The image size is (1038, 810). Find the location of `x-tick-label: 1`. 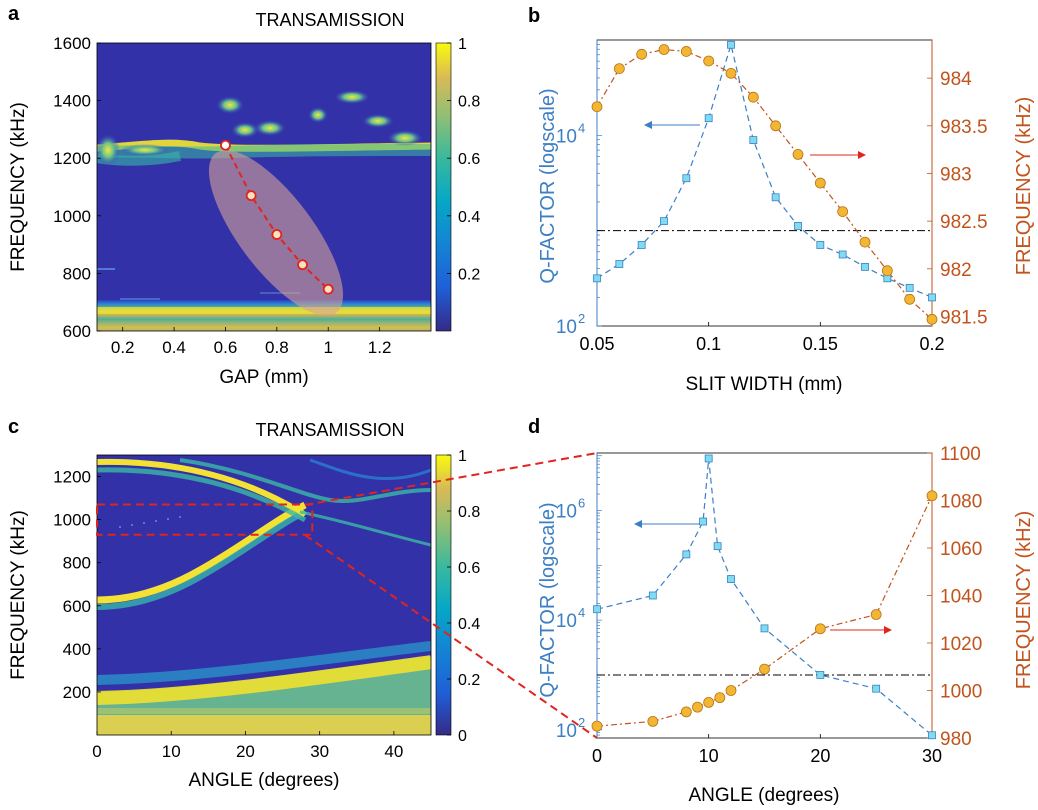

x-tick-label: 1 is located at coordinates (327, 347).